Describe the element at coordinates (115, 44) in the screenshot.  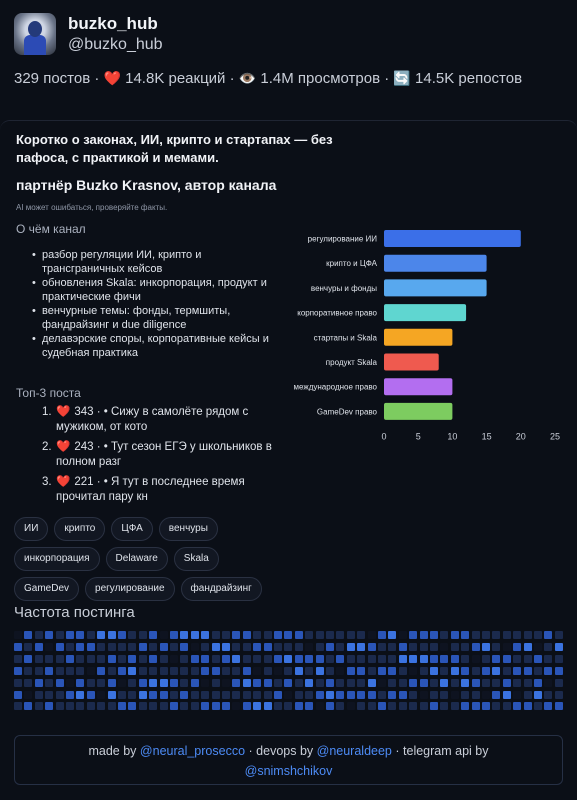
I see `channel-handle: @buzko_hub` at that location.